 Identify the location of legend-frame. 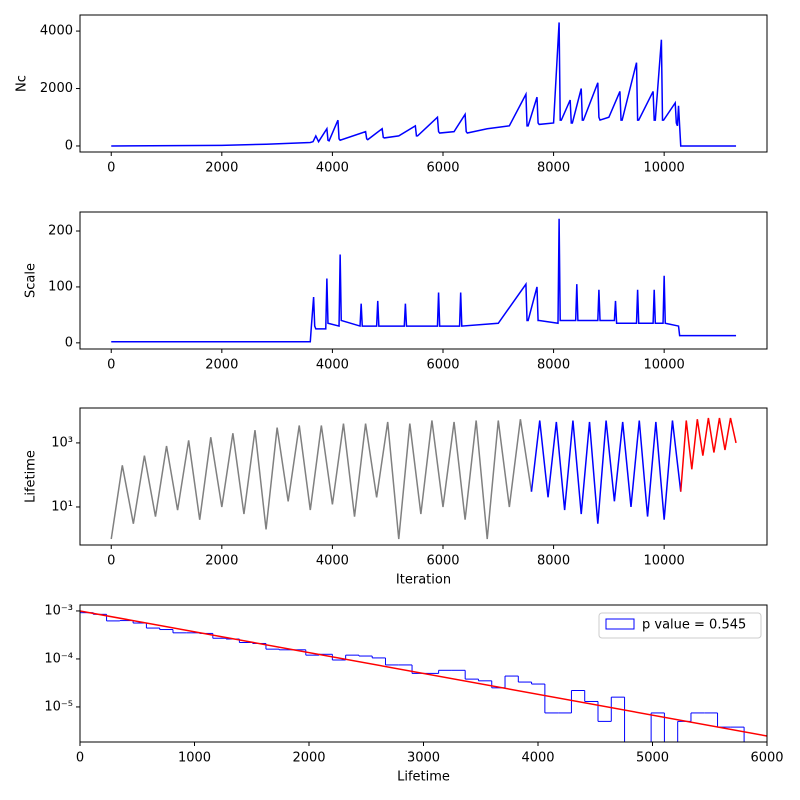
(680, 625).